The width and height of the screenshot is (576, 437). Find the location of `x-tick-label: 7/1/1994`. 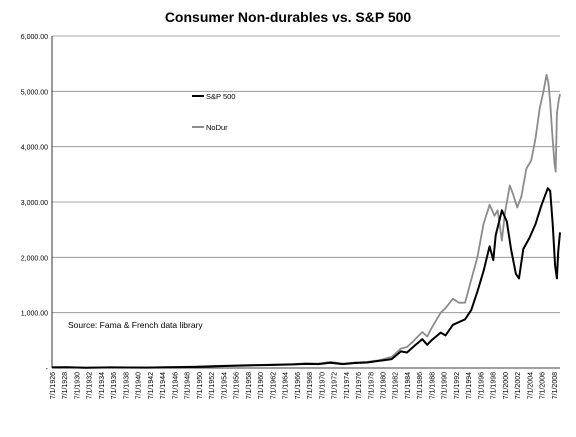

x-tick-label: 7/1/1994 is located at coordinates (469, 385).